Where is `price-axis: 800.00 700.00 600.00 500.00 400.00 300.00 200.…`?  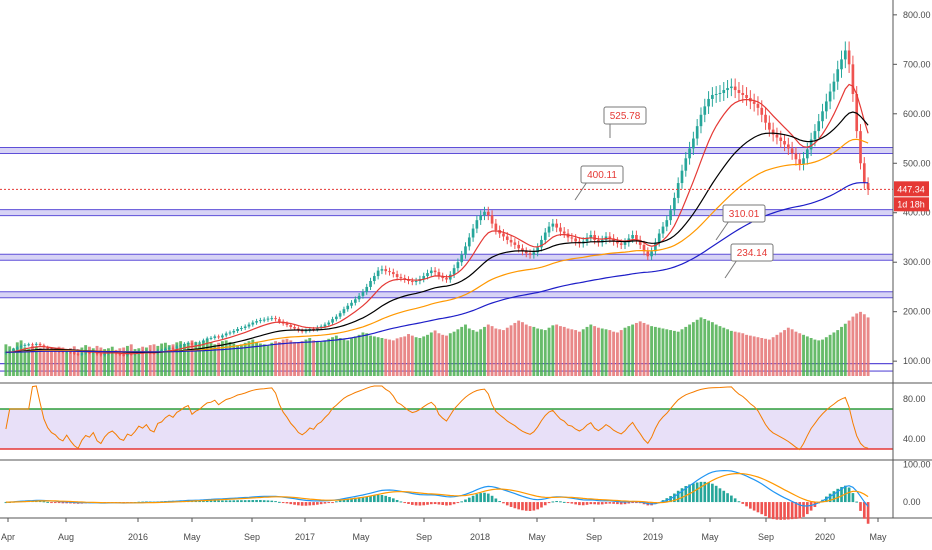 price-axis: 800.00 700.00 600.00 500.00 400.00 300.00 200.… is located at coordinates (912, 188).